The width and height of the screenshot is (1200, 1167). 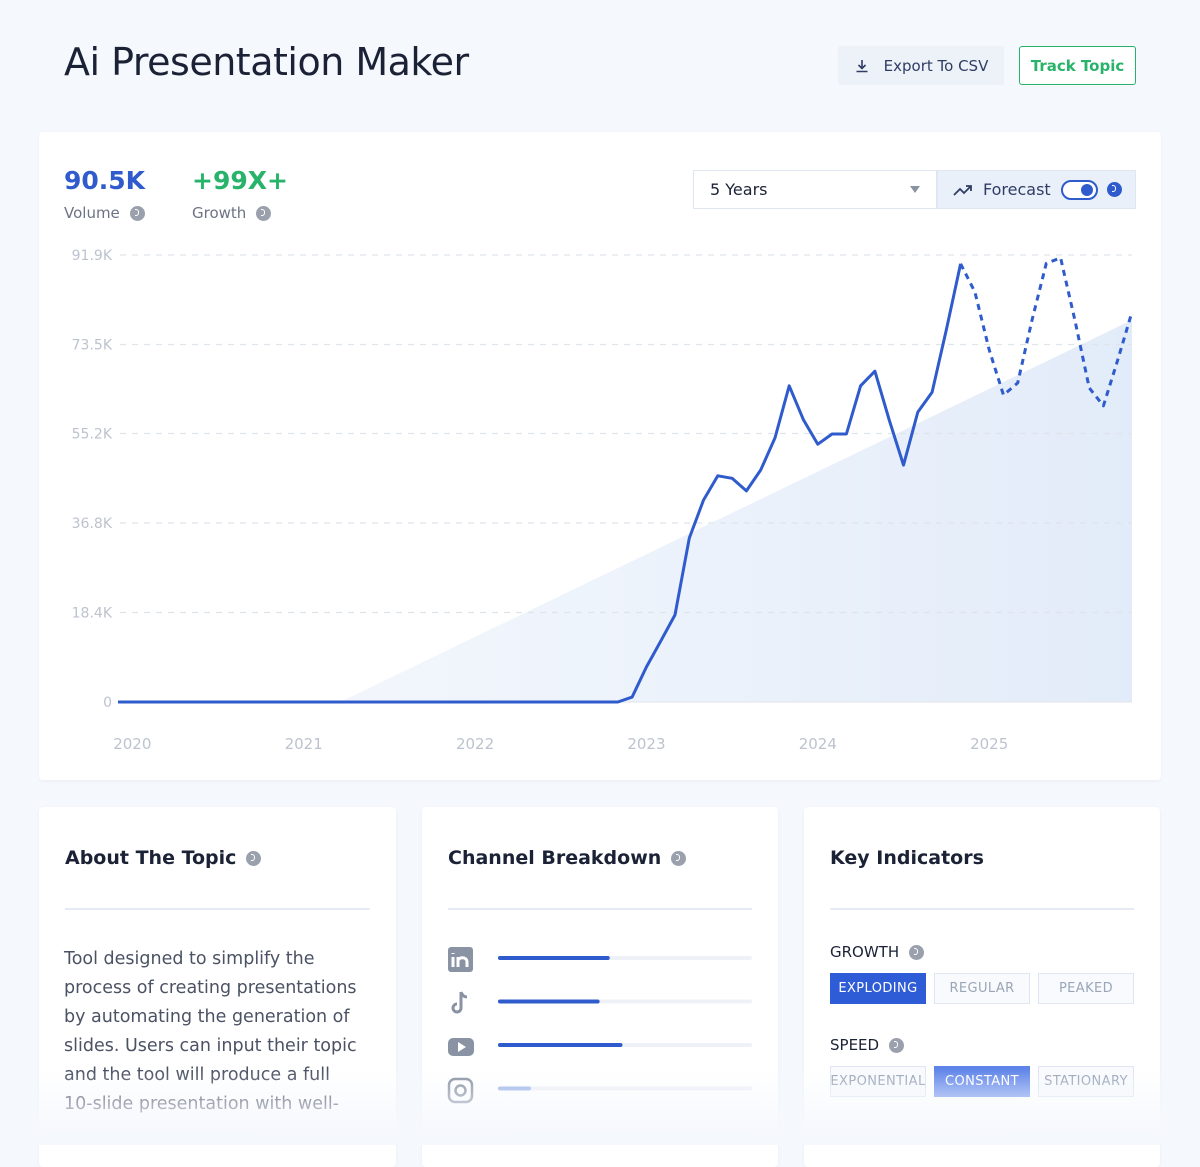 I want to click on growth-label: Growth, so click(x=232, y=213).